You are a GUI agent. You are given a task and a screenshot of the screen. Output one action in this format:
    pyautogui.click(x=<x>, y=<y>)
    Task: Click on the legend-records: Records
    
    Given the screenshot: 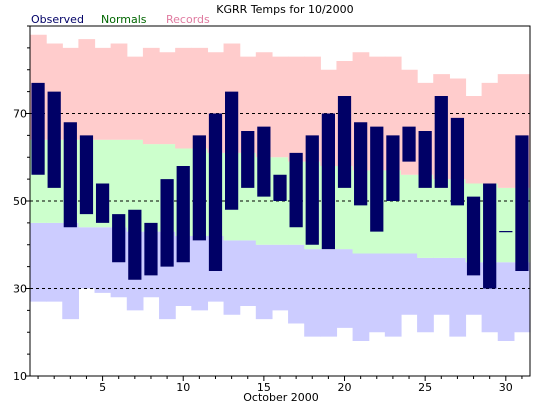 What is the action you would take?
    pyautogui.click(x=188, y=19)
    